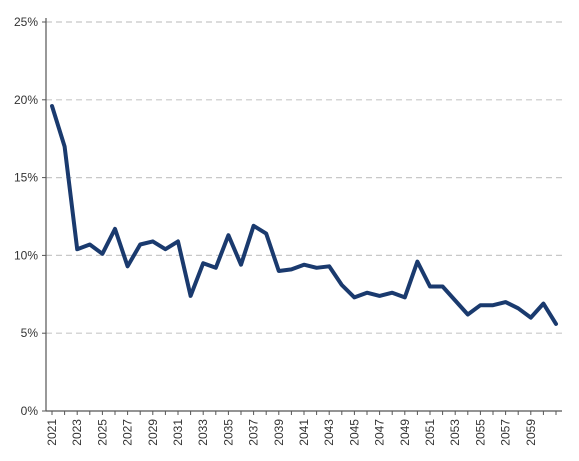  Describe the element at coordinates (30, 333) in the screenshot. I see `y-tick-label: 5%` at that location.